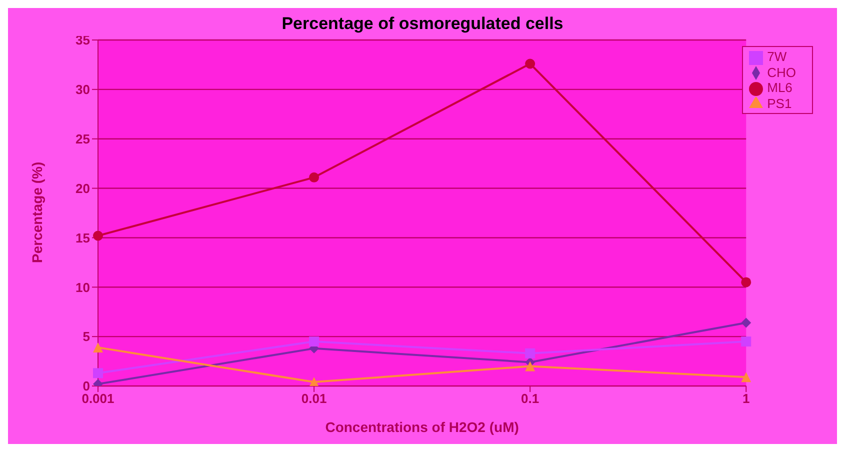 This screenshot has width=845, height=452. I want to click on chart-title: Percentage of osmoregulated cells, so click(423, 23).